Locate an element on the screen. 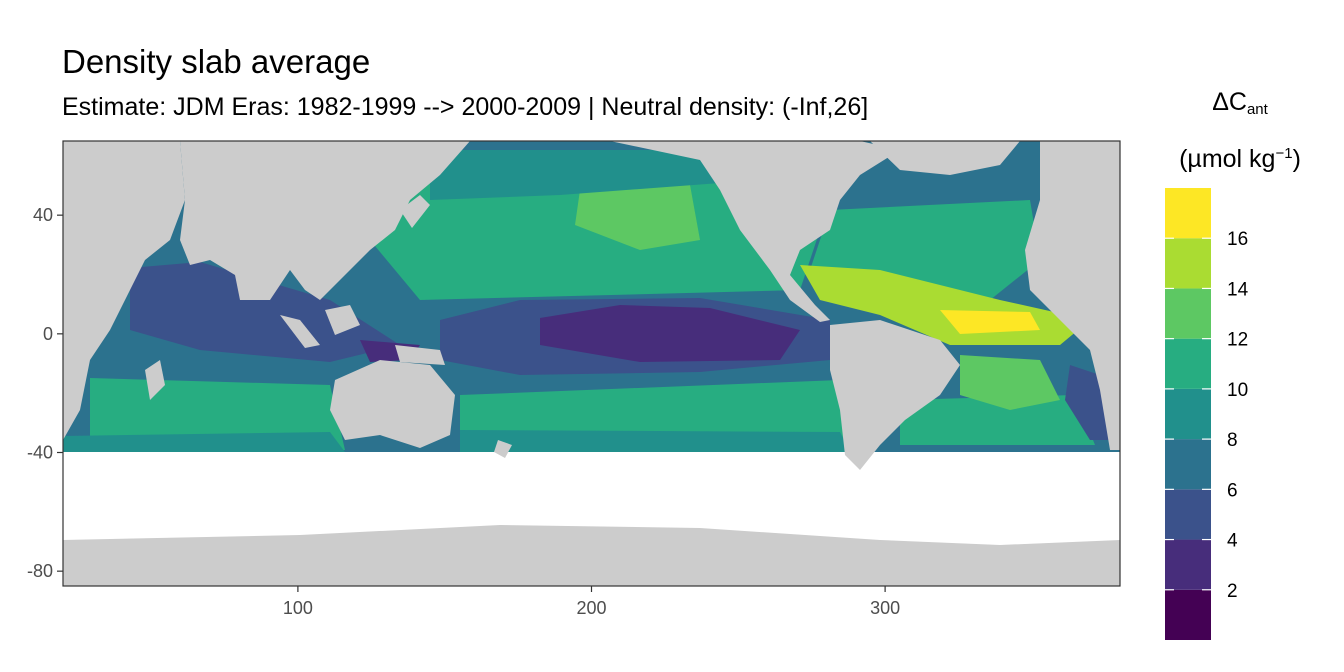 This screenshot has width=1344, height=672. map-title: Density slab average is located at coordinates (216, 61).